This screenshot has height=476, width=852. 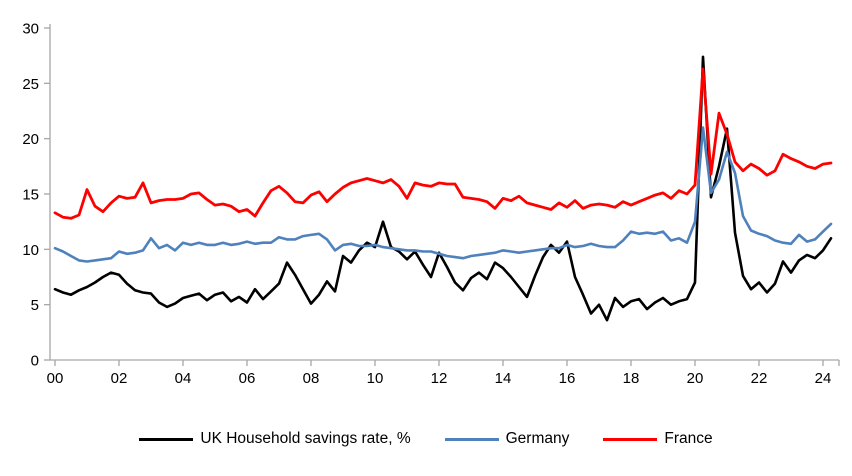 What do you see at coordinates (375, 378) in the screenshot?
I see `x-axis-tick-label: 10` at bounding box center [375, 378].